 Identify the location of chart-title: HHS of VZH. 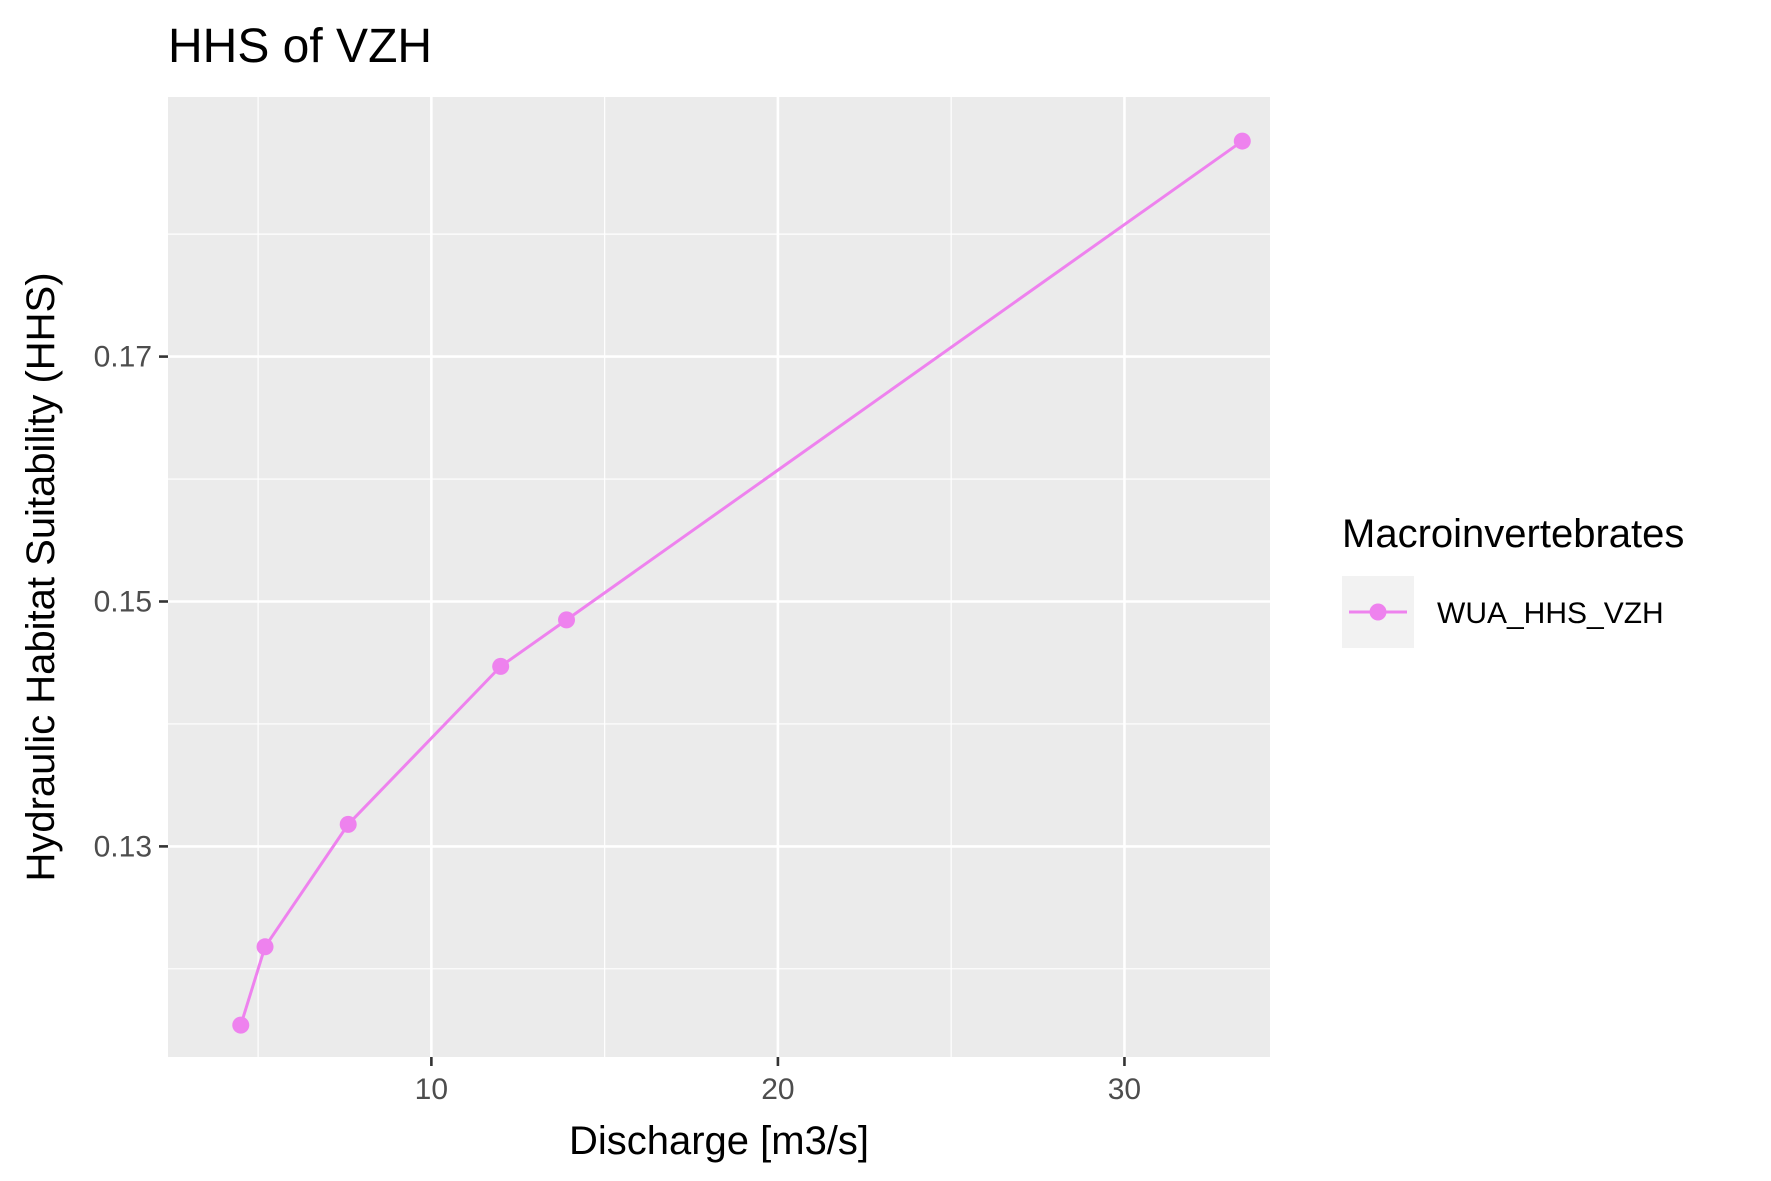
(300, 46).